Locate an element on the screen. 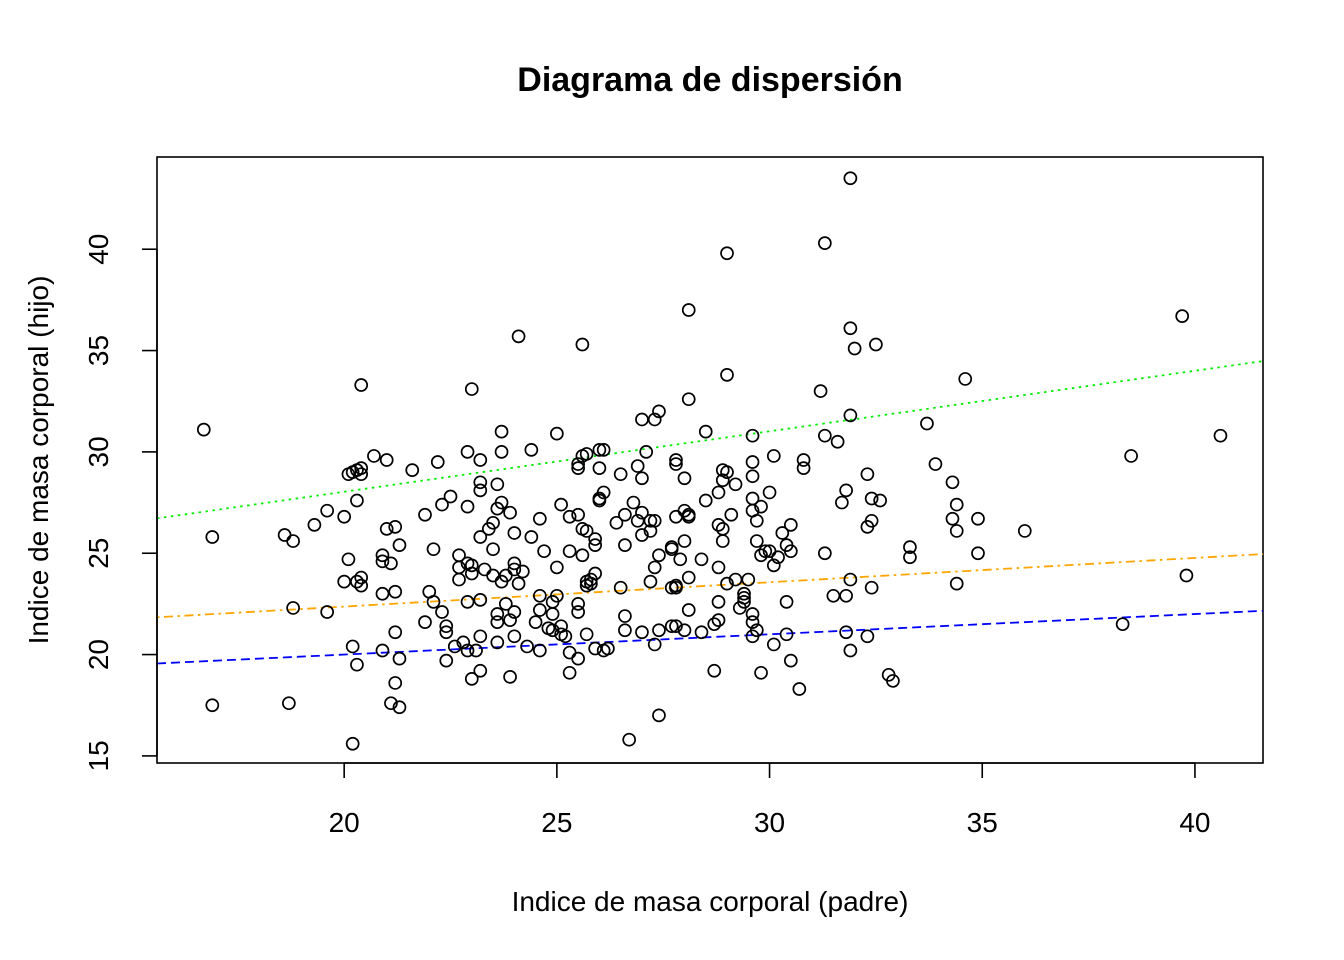 The width and height of the screenshot is (1344, 960). y-tick-label: 20 is located at coordinates (98, 654).